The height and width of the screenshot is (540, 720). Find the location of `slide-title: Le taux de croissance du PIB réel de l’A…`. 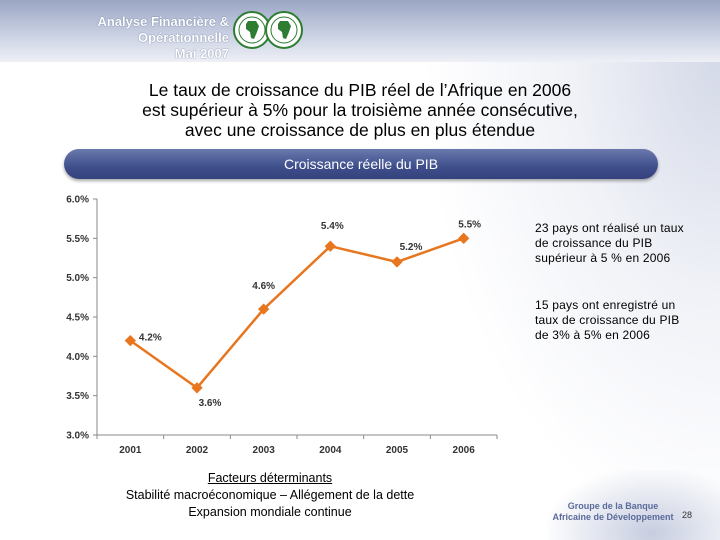

slide-title: Le taux de croissance du PIB réel de l’A… is located at coordinates (360, 110).